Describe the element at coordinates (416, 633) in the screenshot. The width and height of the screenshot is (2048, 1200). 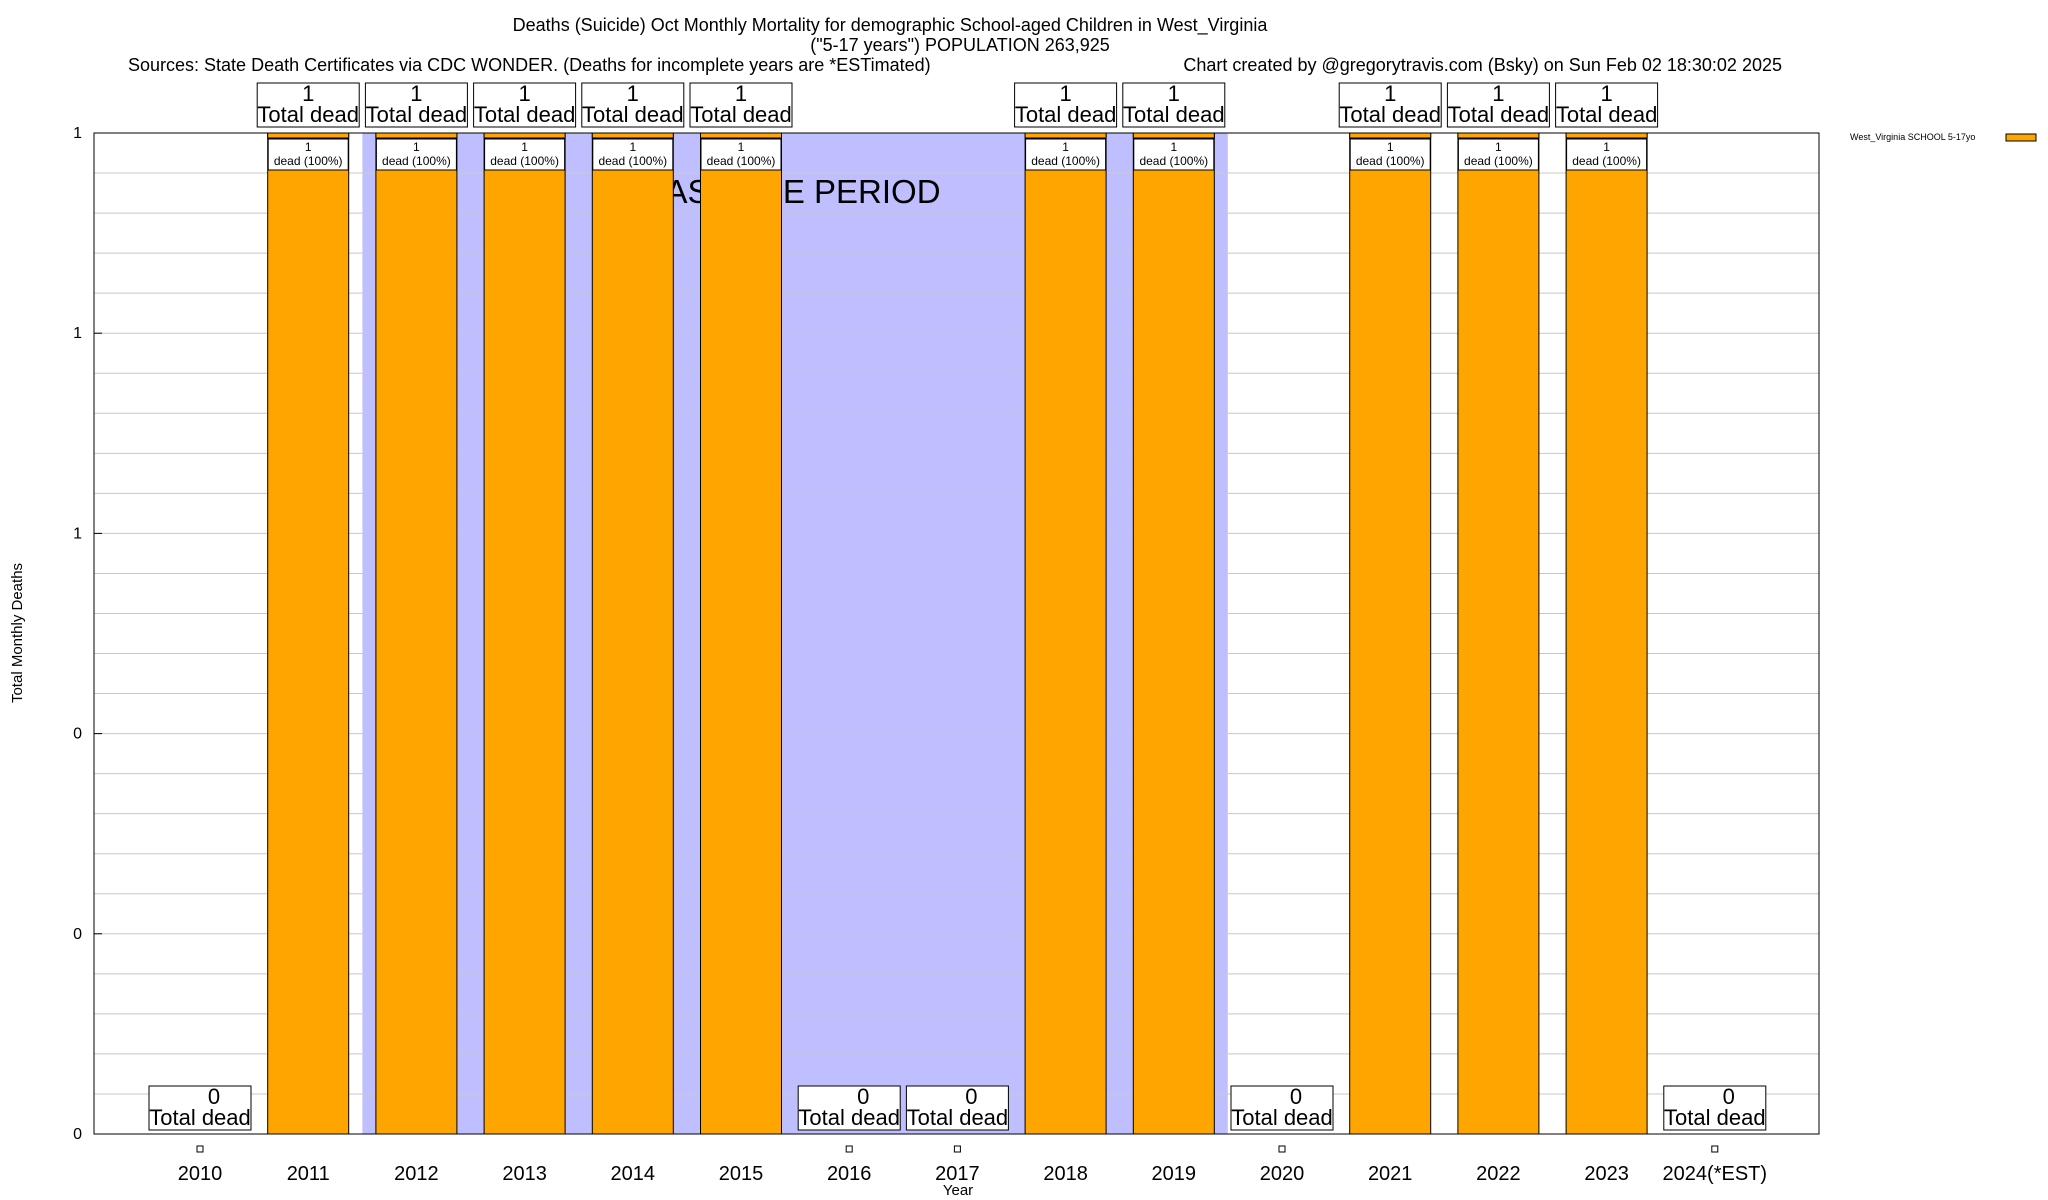
I see `bar-2012` at that location.